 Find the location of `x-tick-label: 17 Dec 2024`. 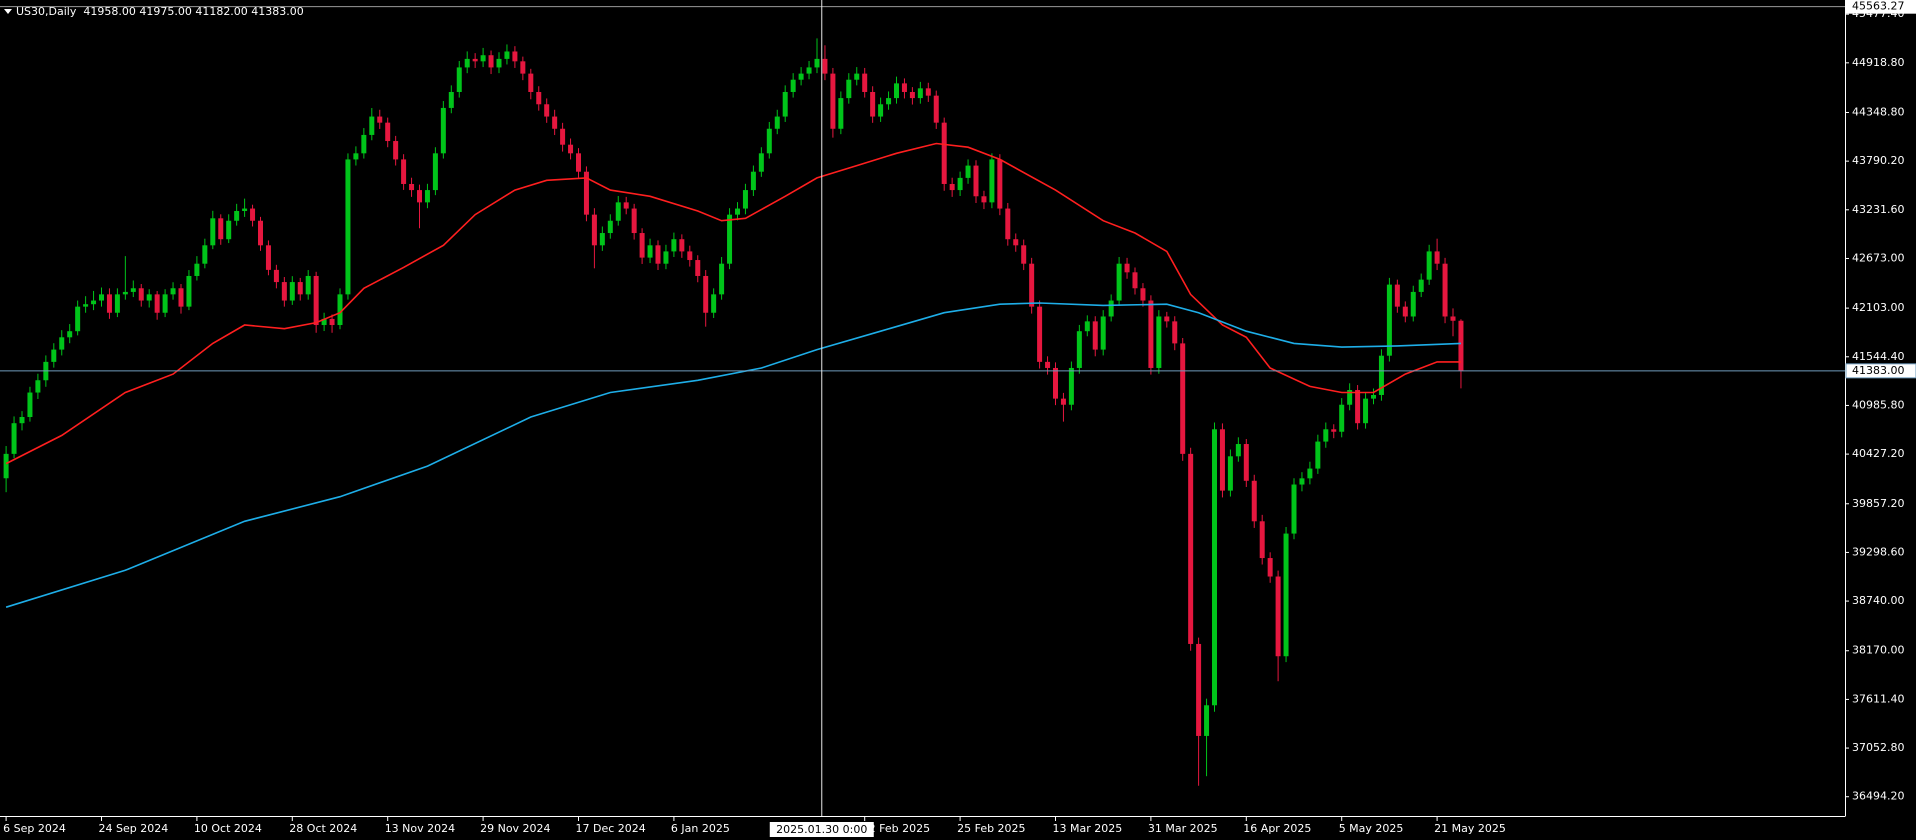

x-tick-label: 17 Dec 2024 is located at coordinates (611, 828).